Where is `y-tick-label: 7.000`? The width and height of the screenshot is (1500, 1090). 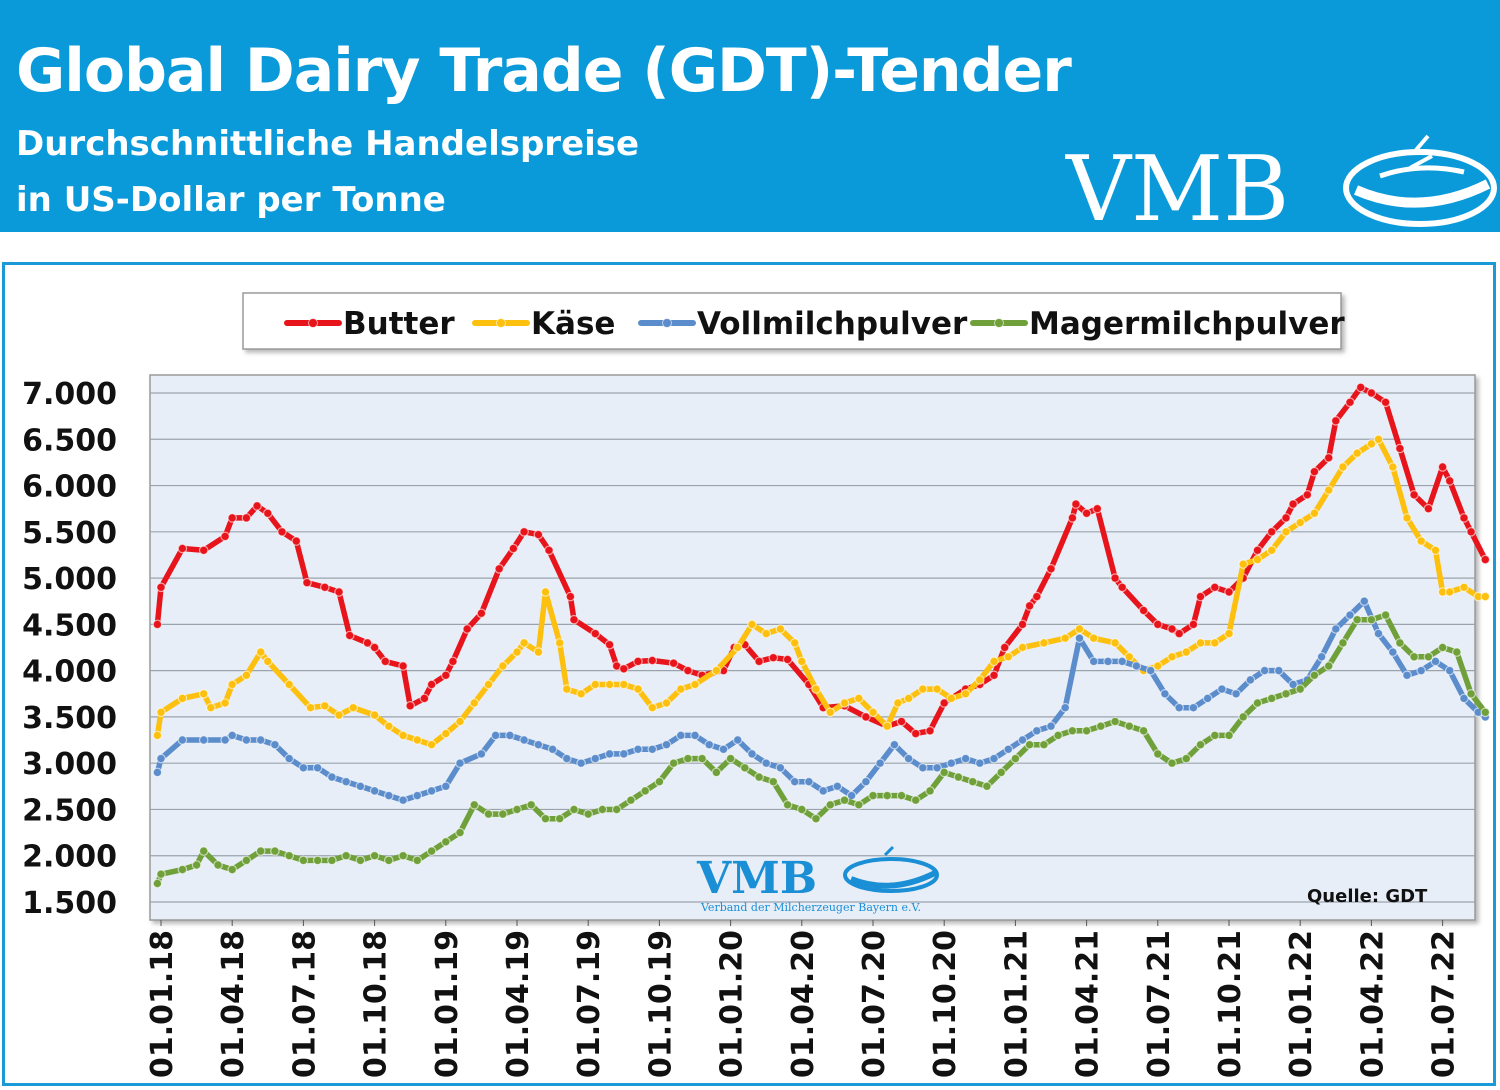
y-tick-label: 7.000 is located at coordinates (69, 394).